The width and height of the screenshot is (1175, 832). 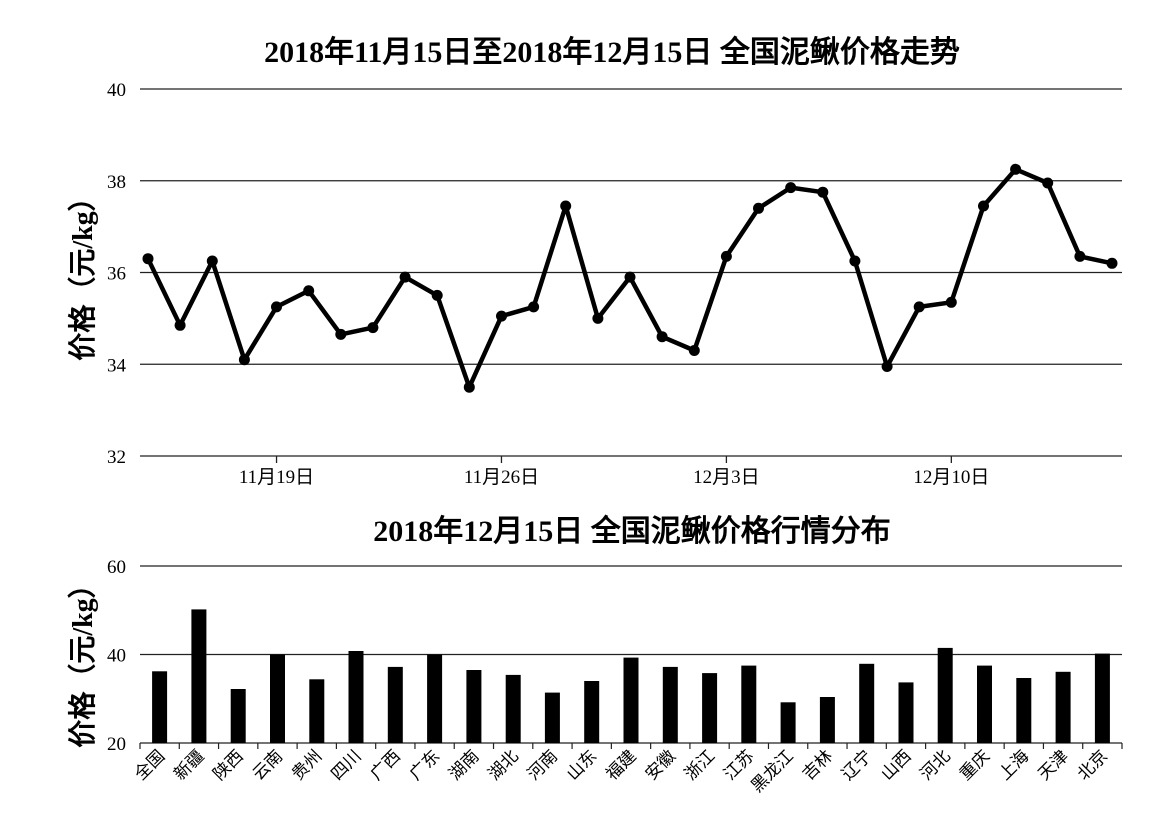 What do you see at coordinates (1013, 764) in the screenshot?
I see `bar-chart-category-label: 上海` at bounding box center [1013, 764].